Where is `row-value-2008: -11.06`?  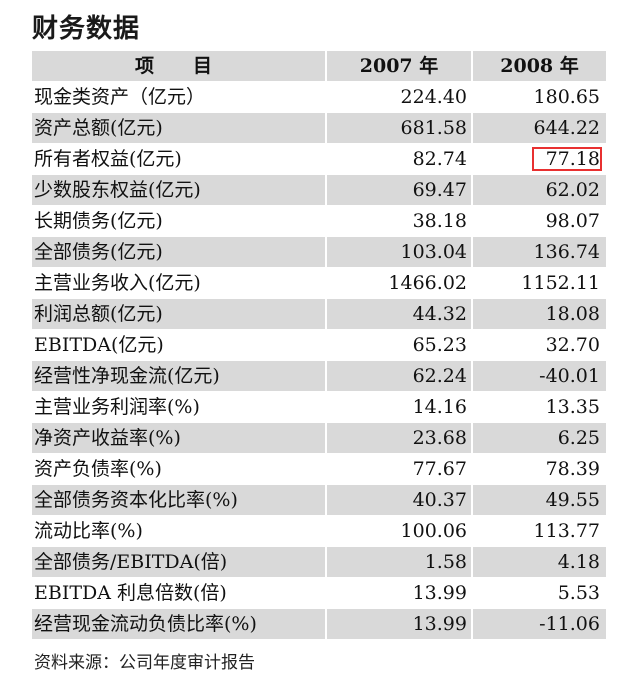
row-value-2008: -11.06 is located at coordinates (538, 623).